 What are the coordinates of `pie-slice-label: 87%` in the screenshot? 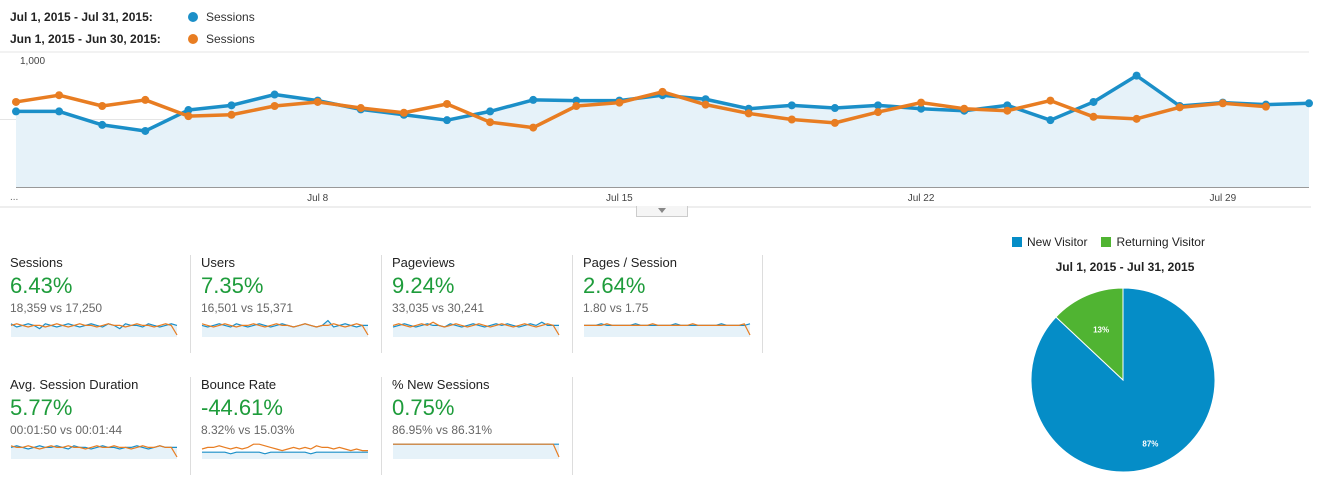 It's located at (1150, 443).